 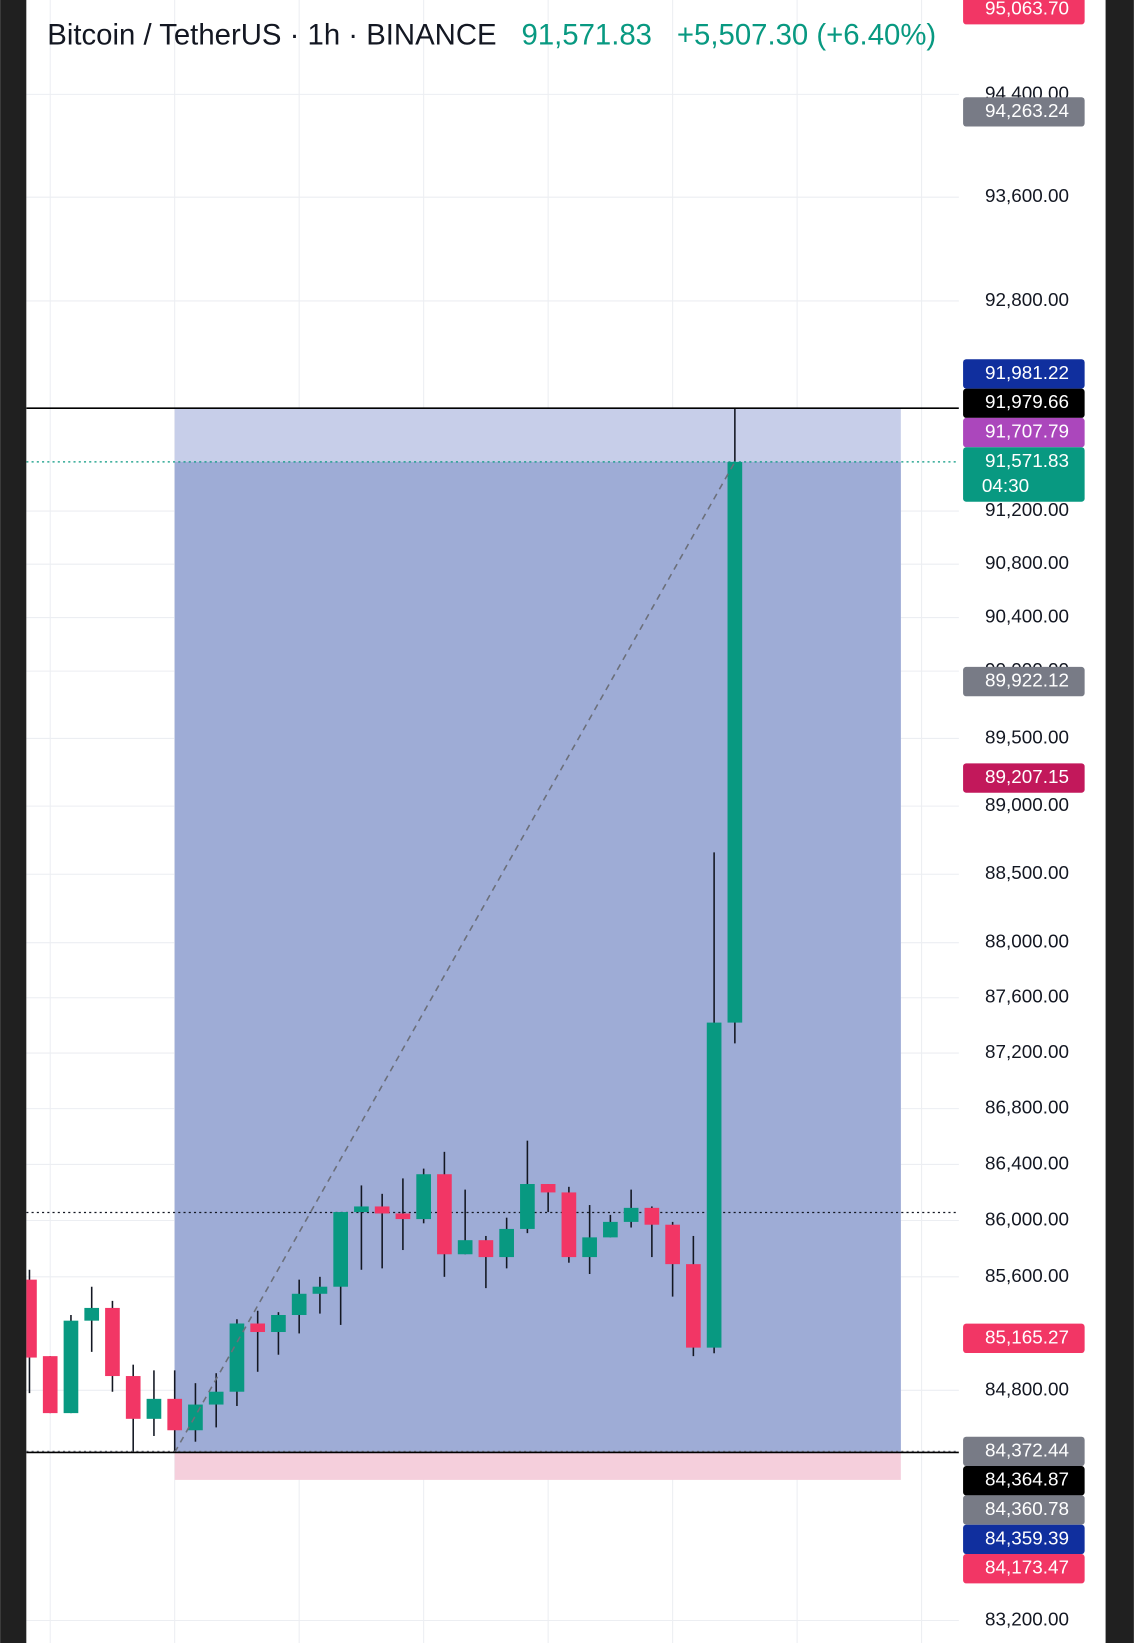 I want to click on y-tick-label: 87,200.00, so click(x=1027, y=1051).